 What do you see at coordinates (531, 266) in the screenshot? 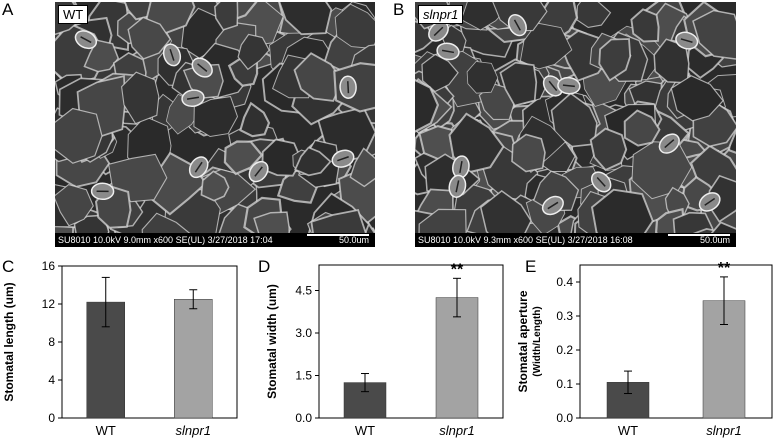
I see `panel-letter-e: E` at bounding box center [531, 266].